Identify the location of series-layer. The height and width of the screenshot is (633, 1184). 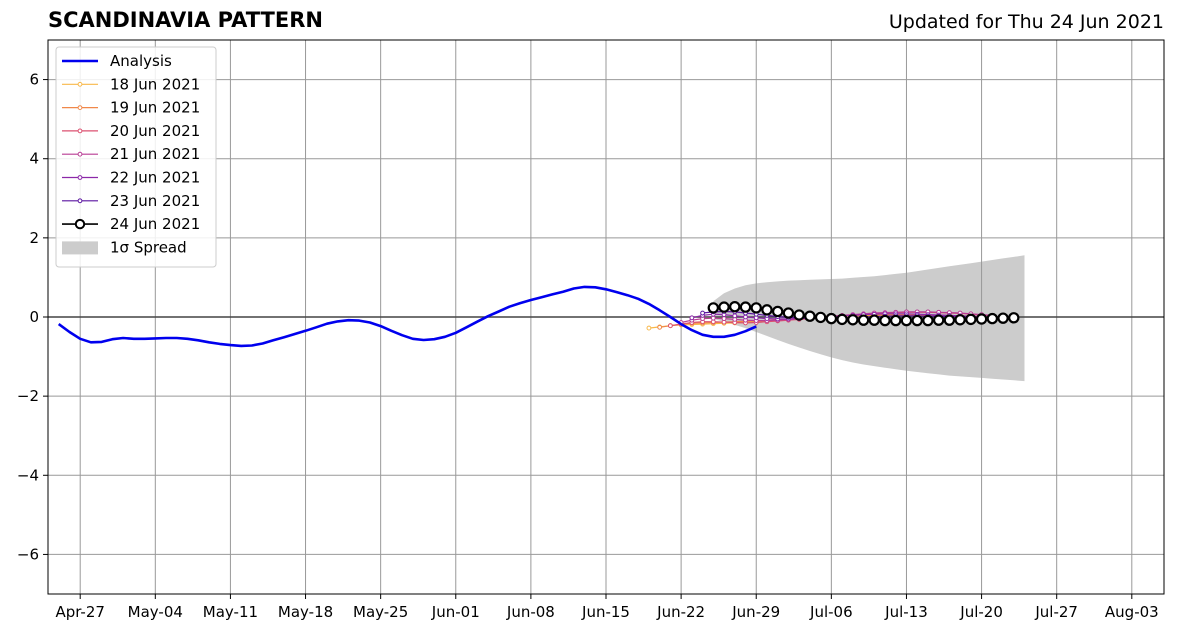
(538, 316).